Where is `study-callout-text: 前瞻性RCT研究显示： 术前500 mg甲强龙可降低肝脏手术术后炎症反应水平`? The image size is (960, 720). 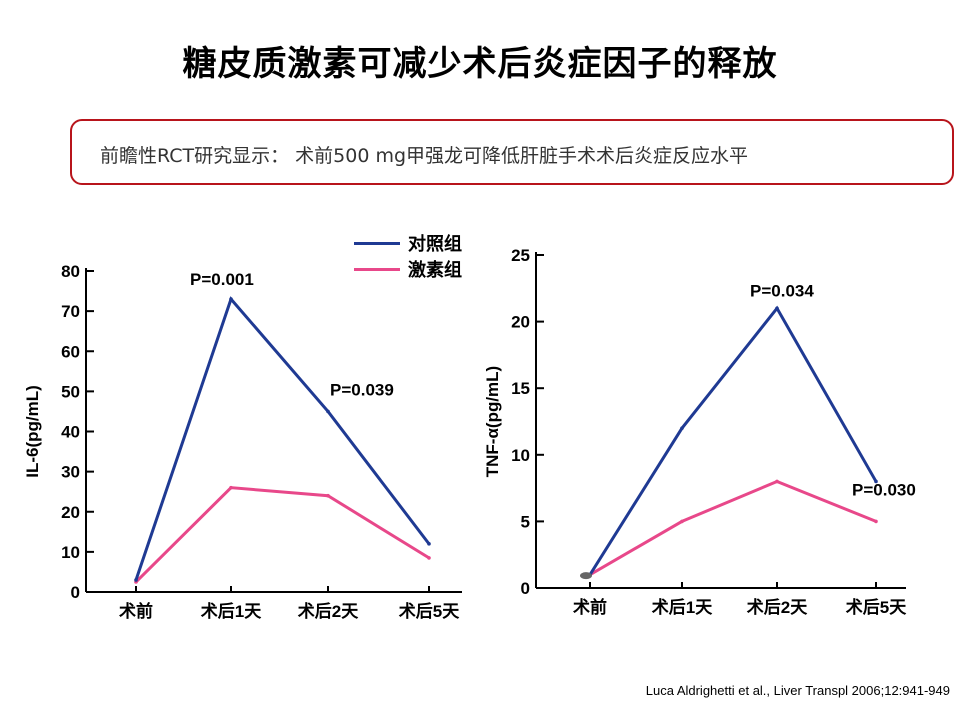
study-callout-text: 前瞻性RCT研究显示： 术前500 mg甲强龙可降低肝脏手术术后炎症反应水平 is located at coordinates (424, 156).